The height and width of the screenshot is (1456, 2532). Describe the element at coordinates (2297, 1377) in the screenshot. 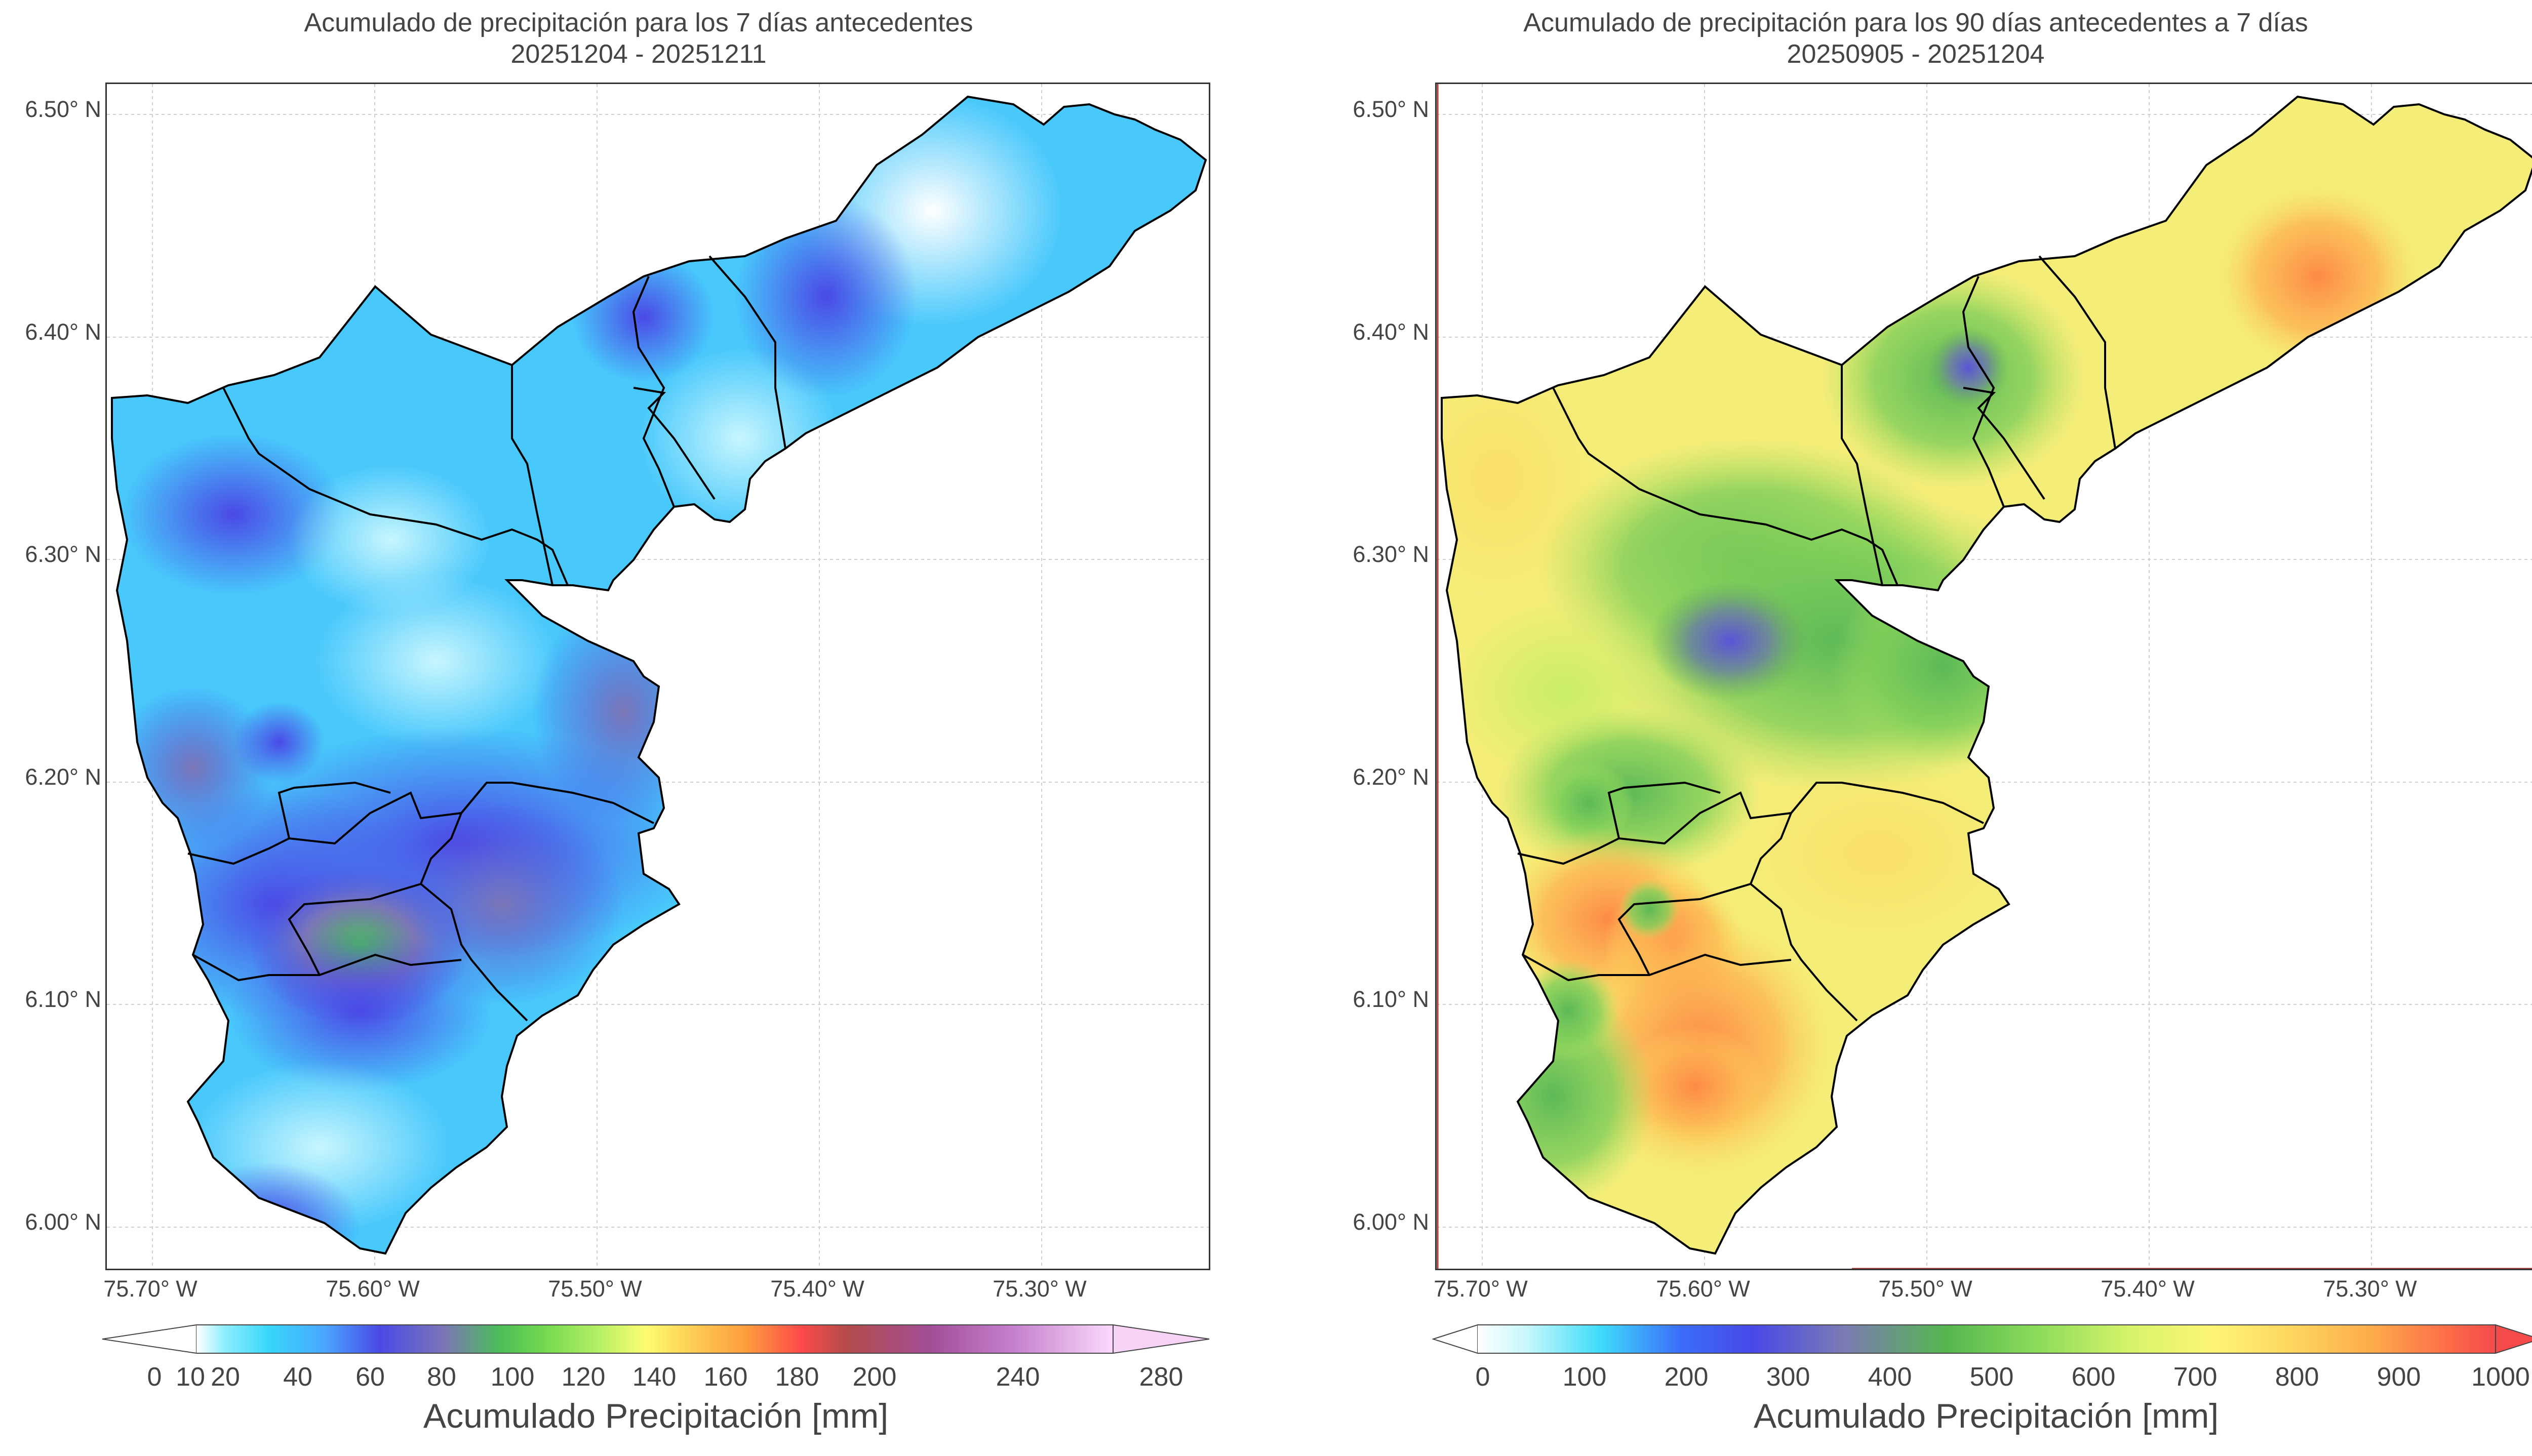

I see `colorbar-tick: 800` at that location.